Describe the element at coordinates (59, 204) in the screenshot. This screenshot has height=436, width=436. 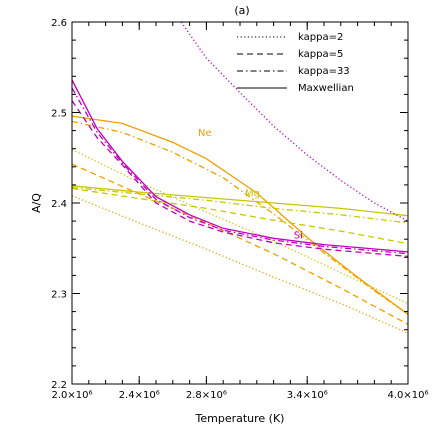
I see `y-tick-label: 2.4` at that location.